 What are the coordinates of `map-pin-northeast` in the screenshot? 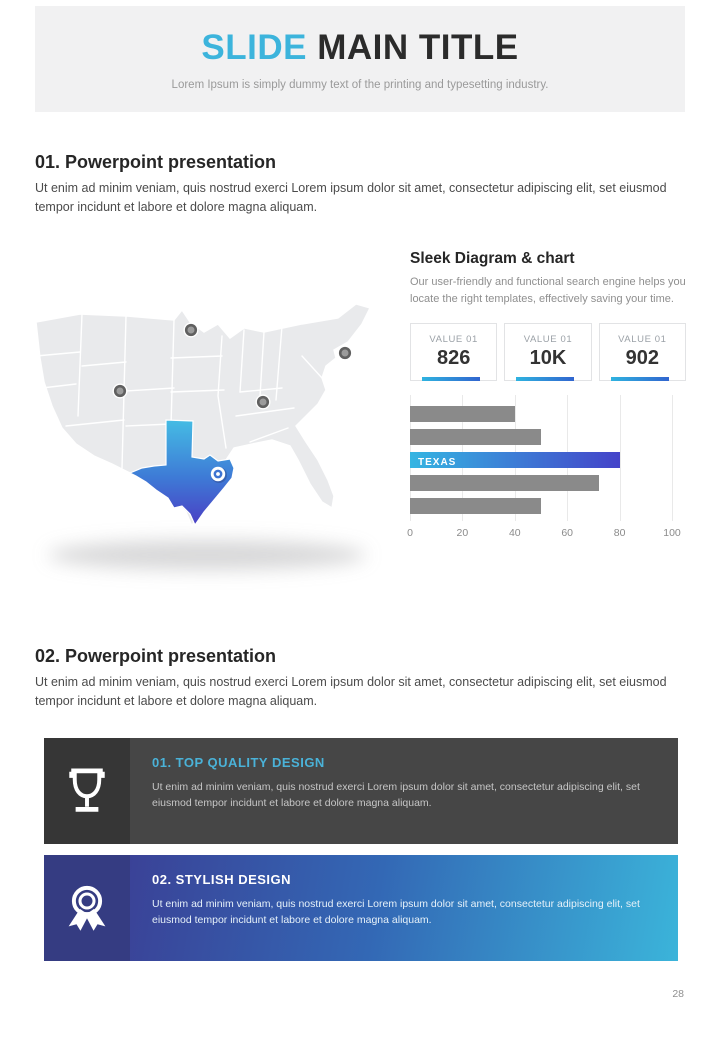 It's located at (345, 353).